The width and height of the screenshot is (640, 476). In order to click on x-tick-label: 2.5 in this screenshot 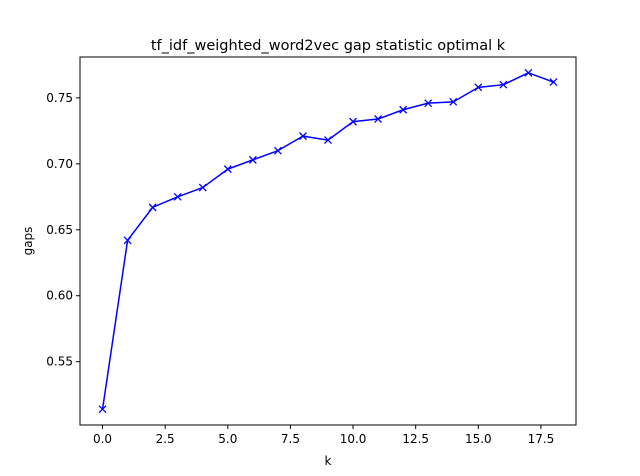, I will do `click(165, 439)`.